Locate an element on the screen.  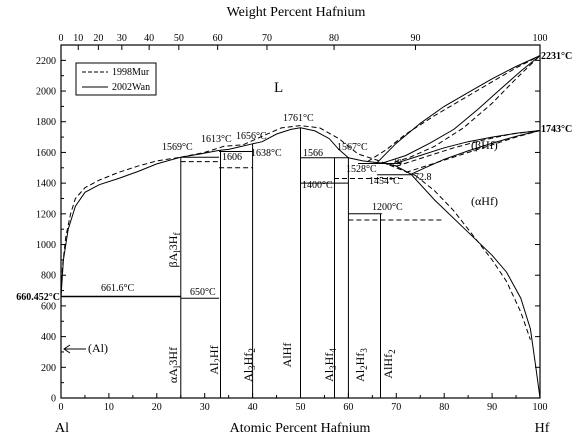
curve-2002wan-beta-liquidus is located at coordinates (458, 109).